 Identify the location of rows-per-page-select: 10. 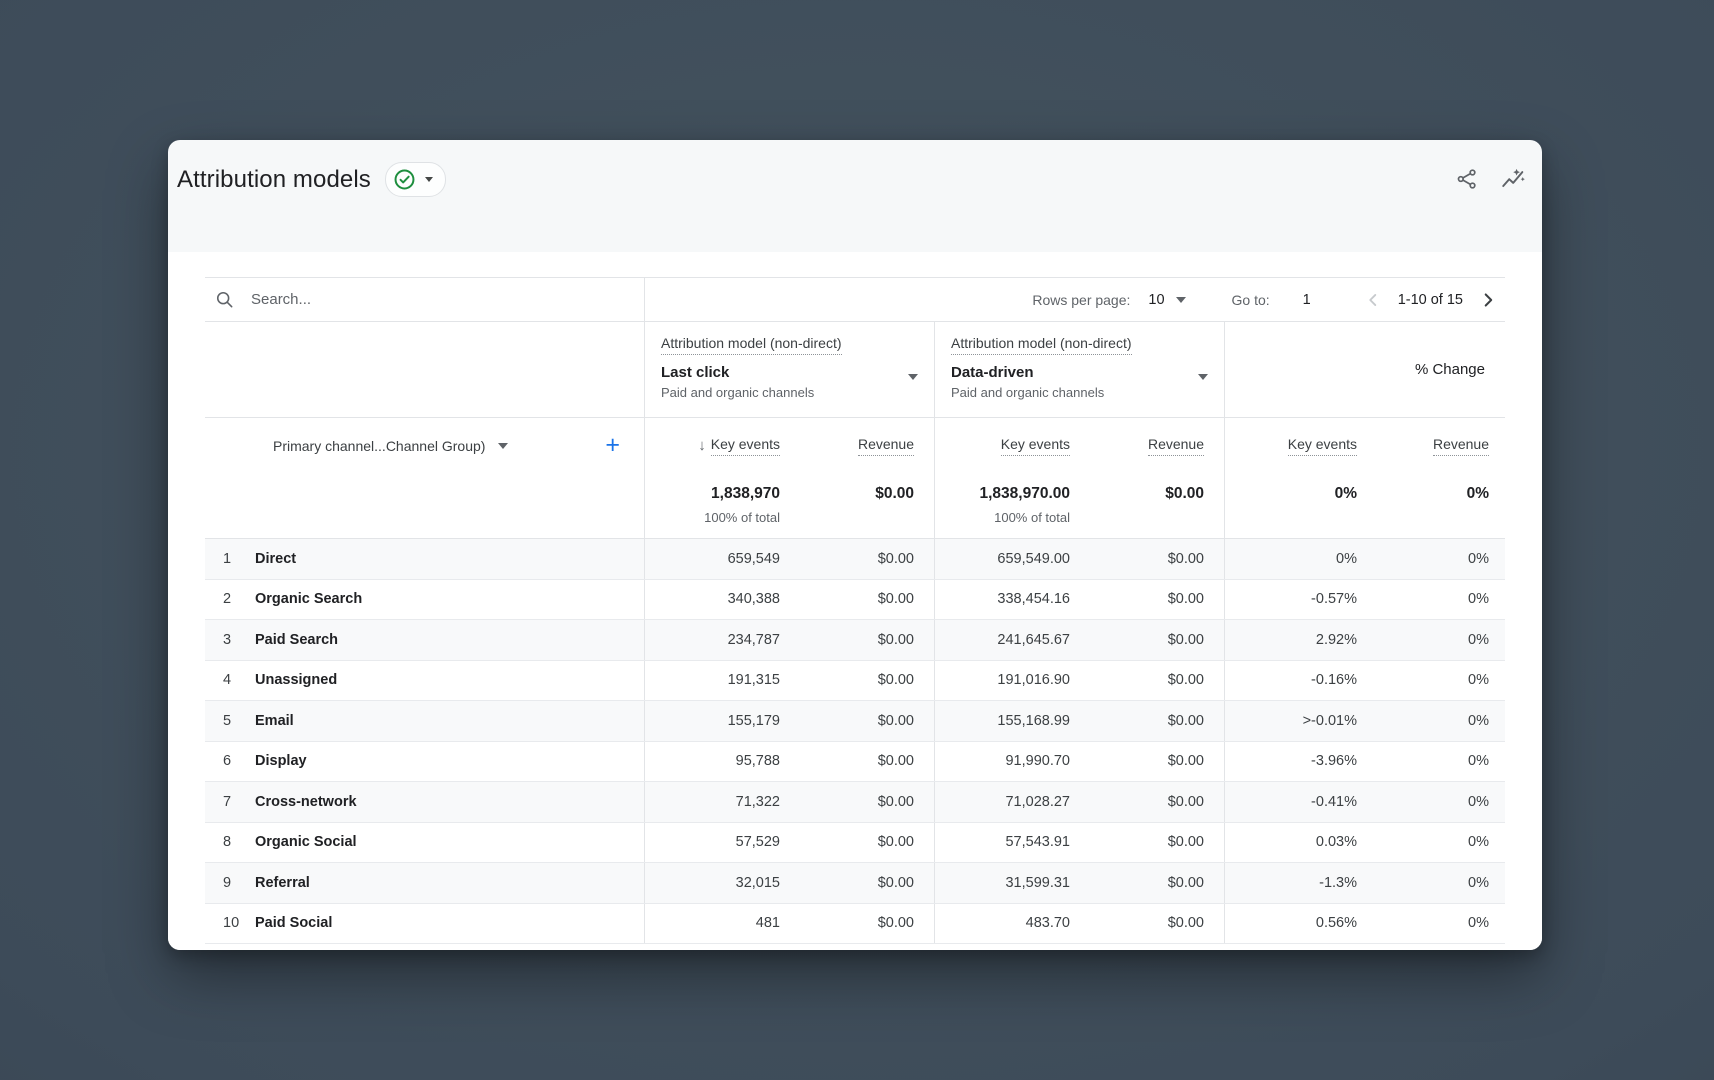
(1167, 299).